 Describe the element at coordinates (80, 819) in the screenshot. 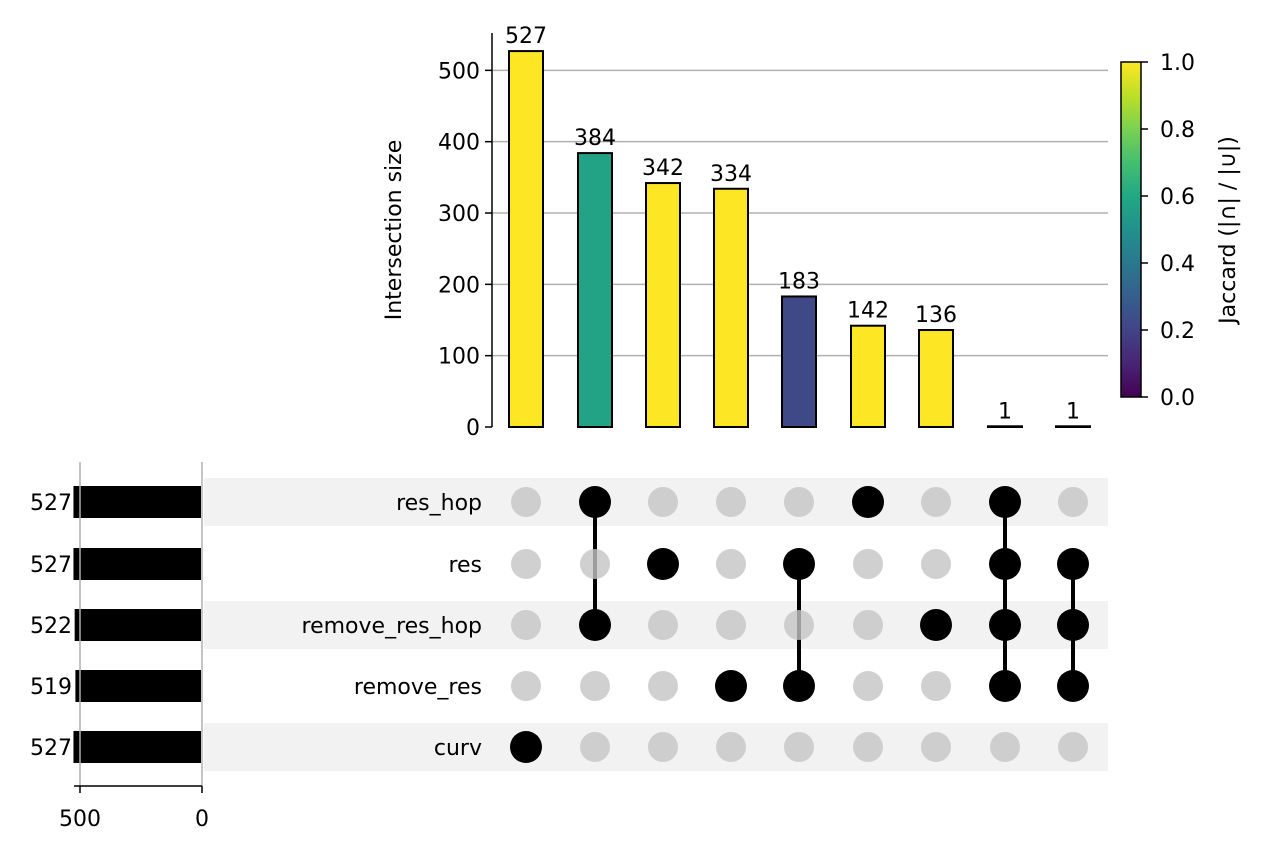

I see `set-size-tick-label: 500` at that location.